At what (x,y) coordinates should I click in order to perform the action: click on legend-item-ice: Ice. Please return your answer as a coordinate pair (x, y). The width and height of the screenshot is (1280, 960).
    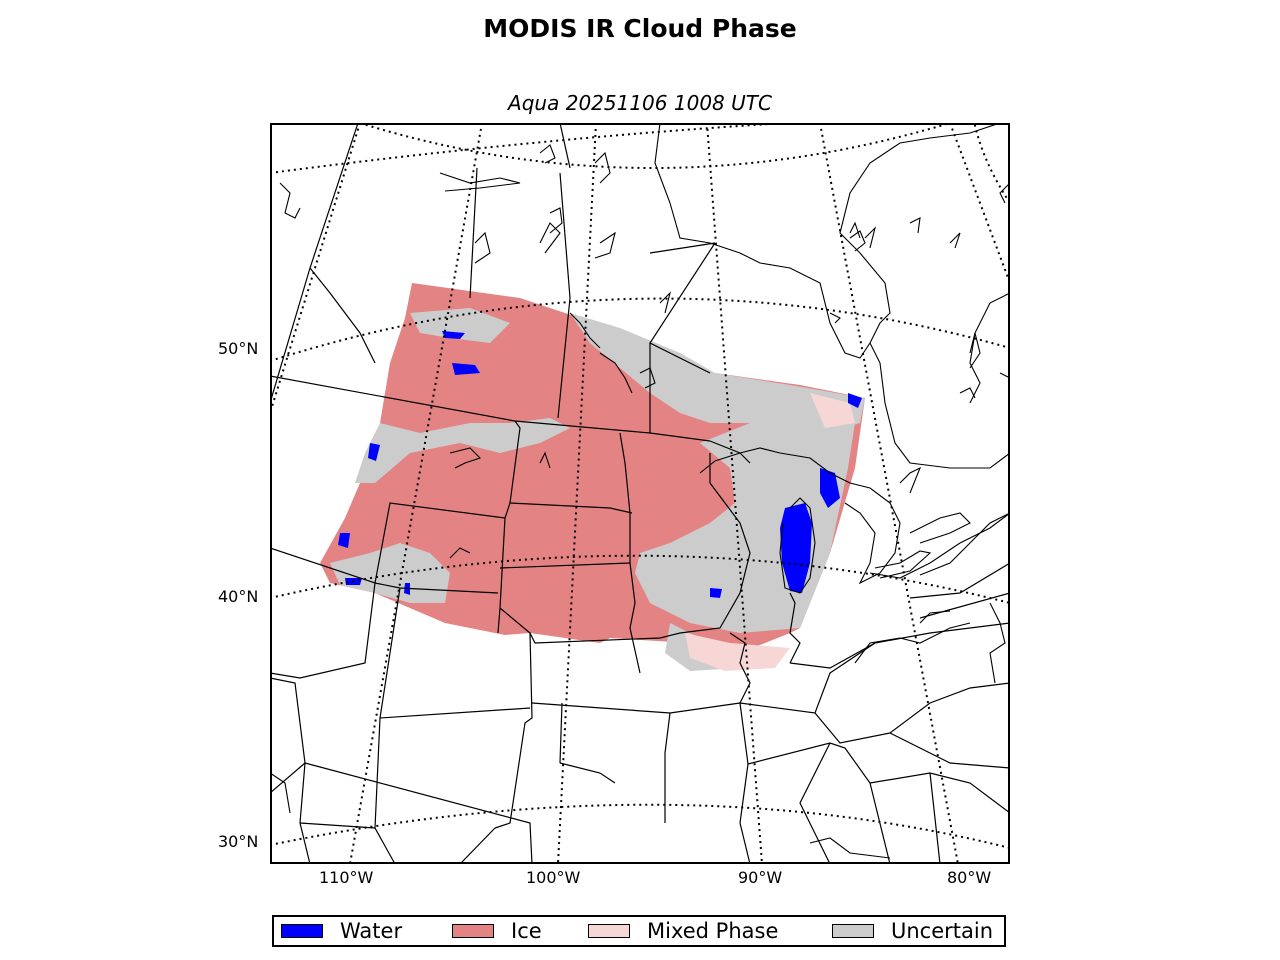
    Looking at the image, I should click on (497, 931).